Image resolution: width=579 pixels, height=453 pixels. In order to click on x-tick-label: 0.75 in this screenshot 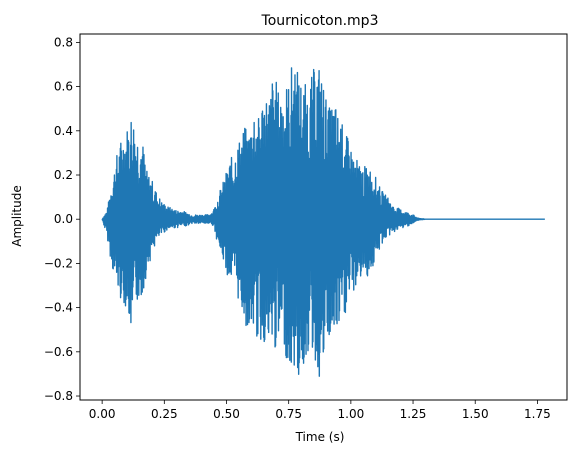, I will do `click(288, 414)`.